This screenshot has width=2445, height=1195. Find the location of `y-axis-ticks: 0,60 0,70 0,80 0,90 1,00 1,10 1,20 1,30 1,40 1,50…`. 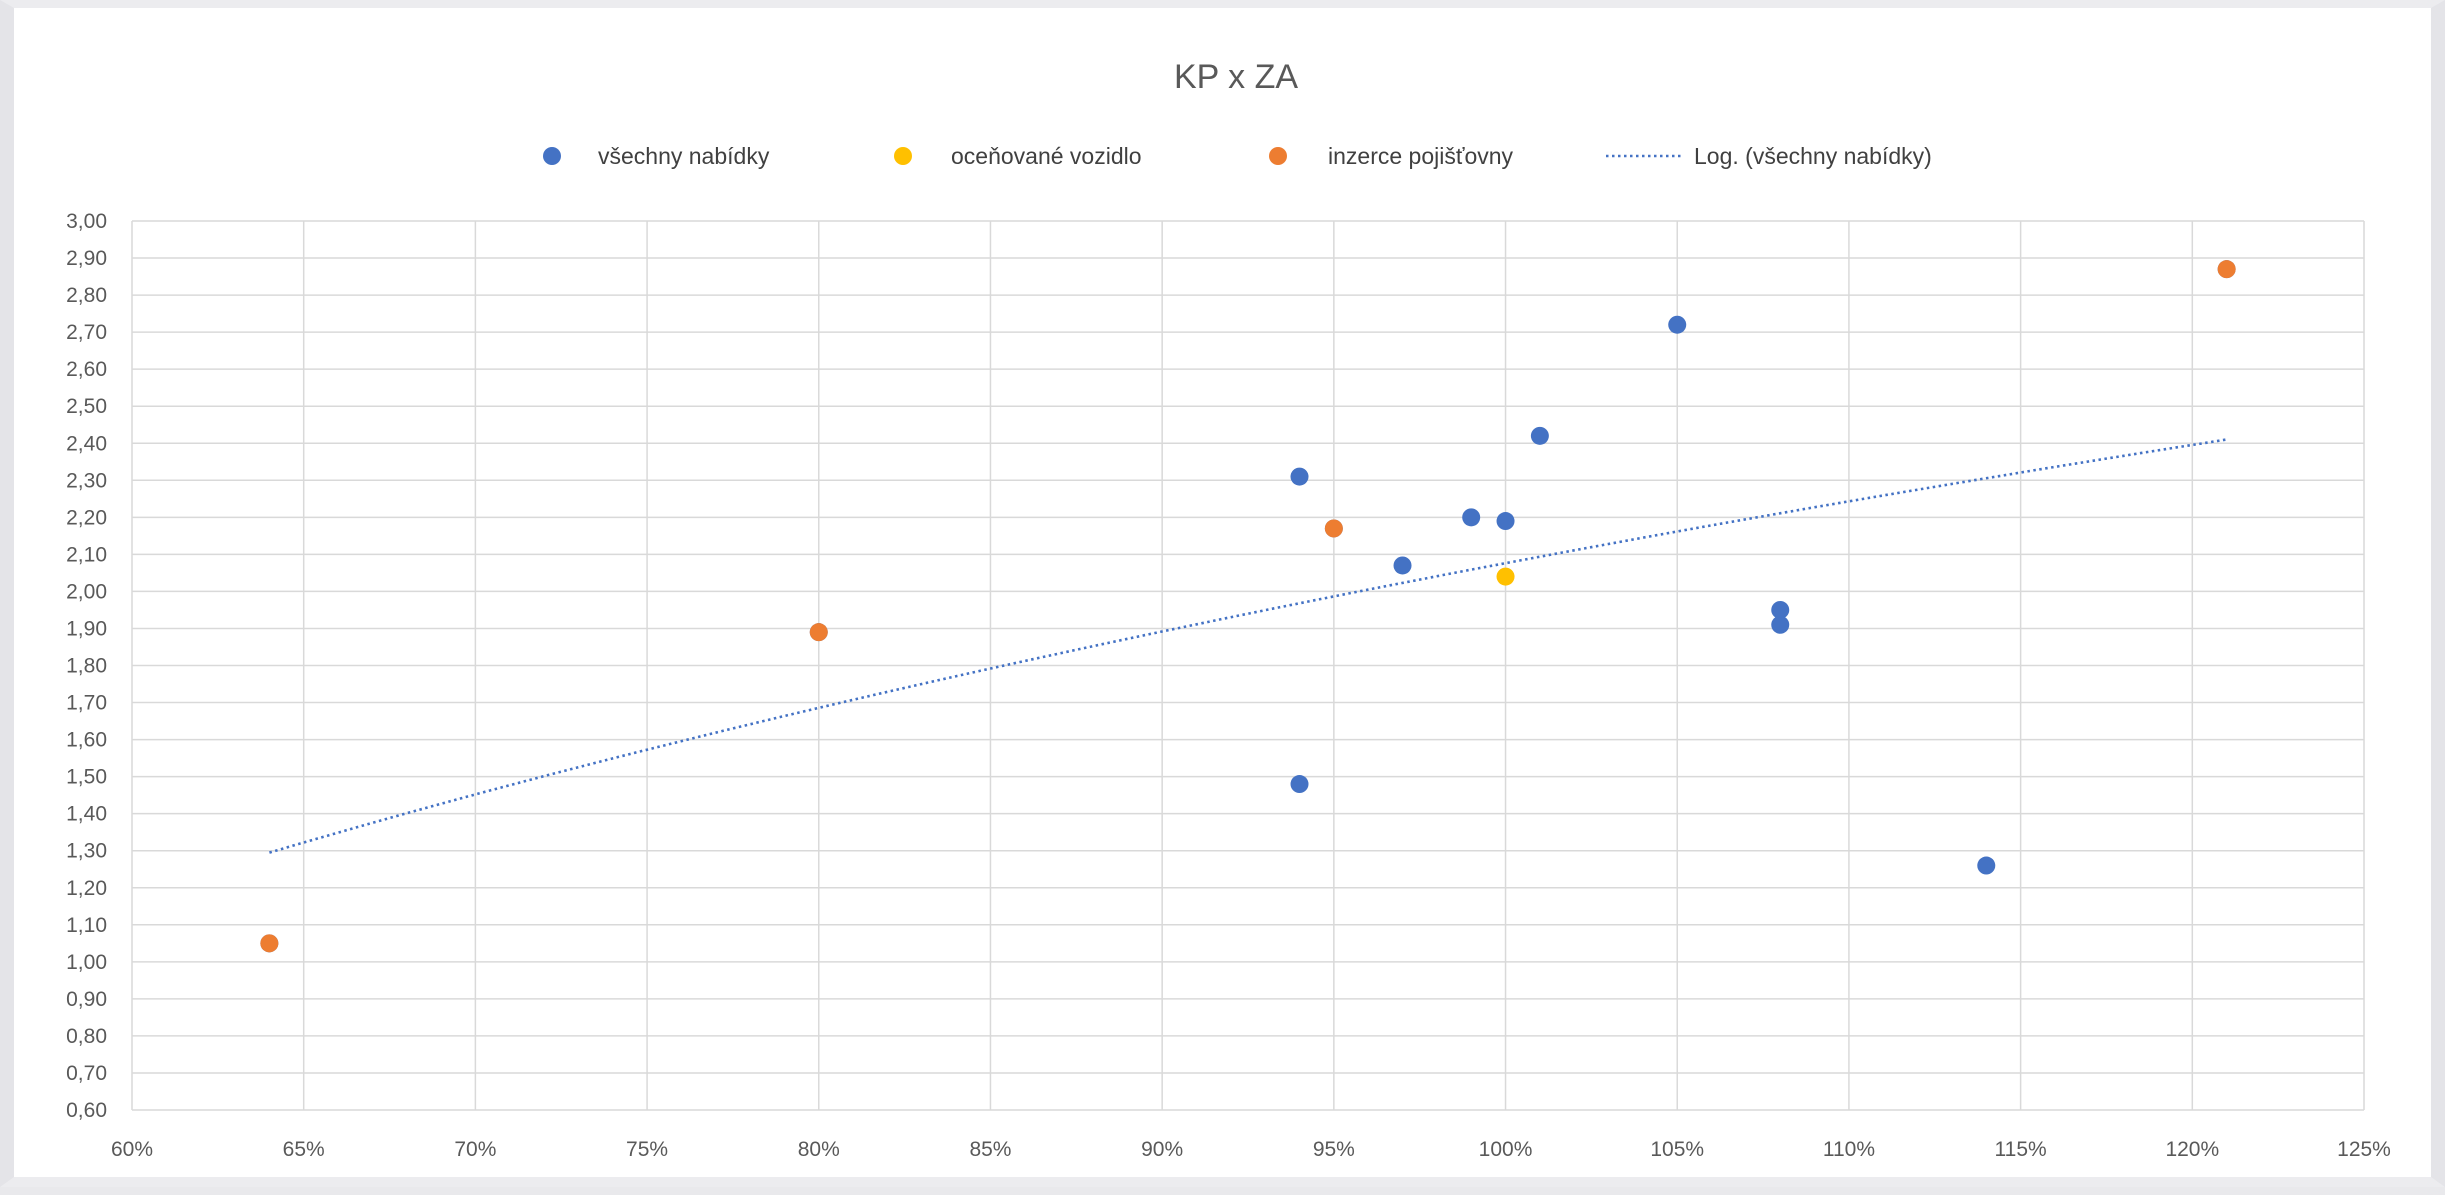

y-axis-ticks: 0,60 0,70 0,80 0,90 1,00 1,10 1,20 1,30 1,40 1,50… is located at coordinates (86, 666).